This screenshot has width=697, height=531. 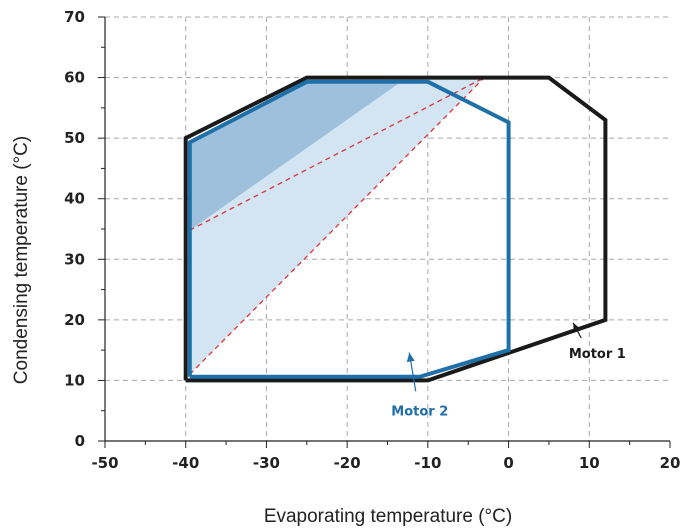 I want to click on x-tick-label: 20, so click(x=670, y=463).